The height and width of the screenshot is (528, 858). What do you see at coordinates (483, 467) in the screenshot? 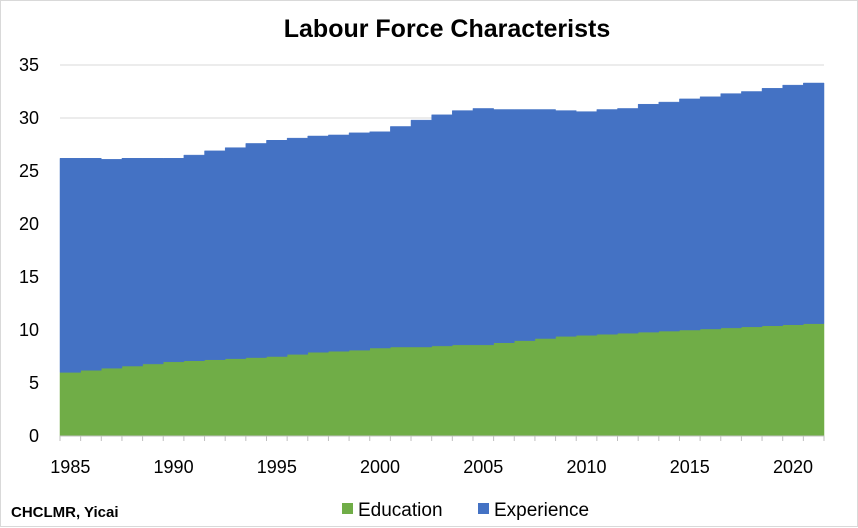
I see `x-tick-label: 2005` at bounding box center [483, 467].